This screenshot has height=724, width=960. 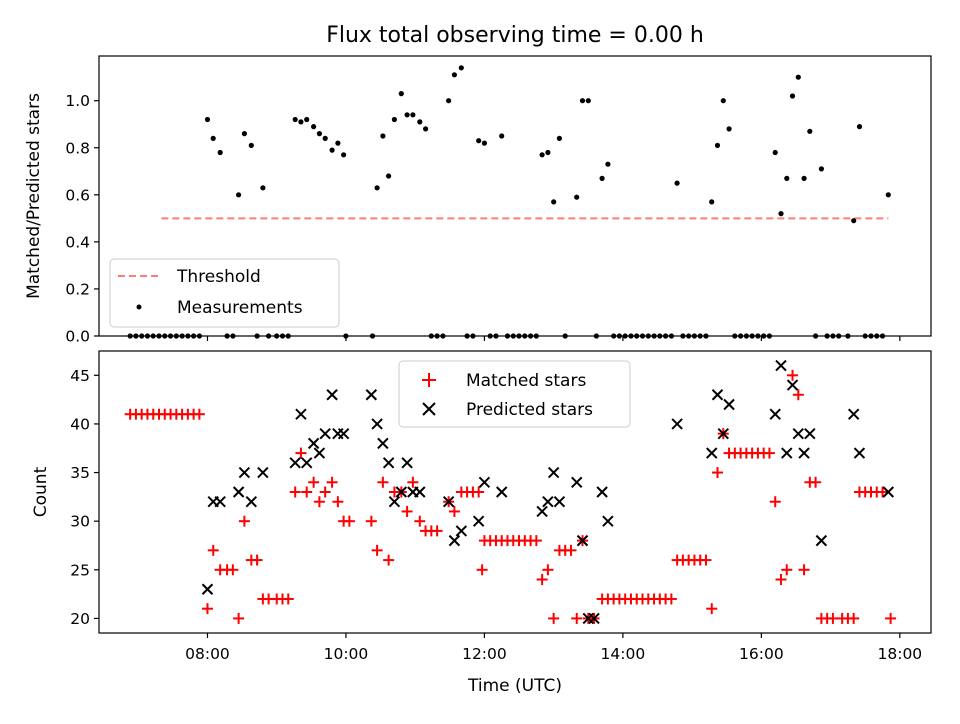 I want to click on legend-predicted-label: Predicted stars, so click(x=529, y=410).